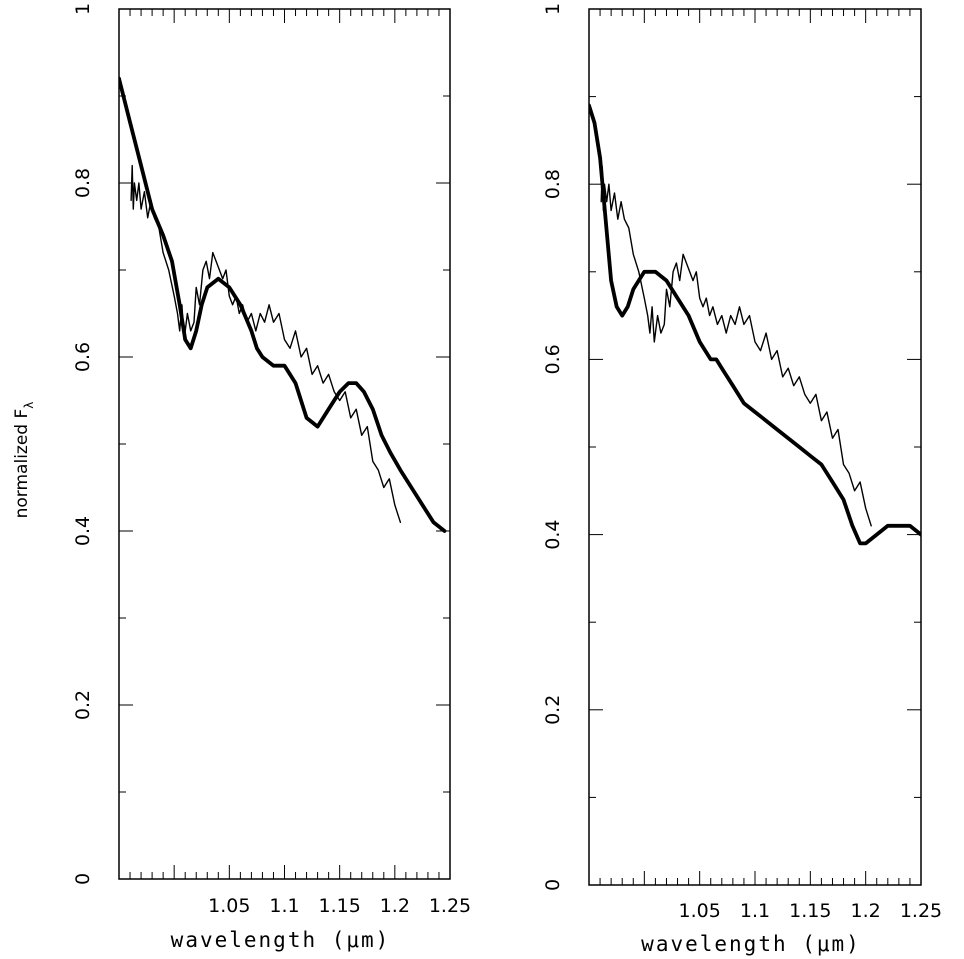 The height and width of the screenshot is (959, 964). I want to click on y-axis-title-text: normalized F, so click(22, 464).